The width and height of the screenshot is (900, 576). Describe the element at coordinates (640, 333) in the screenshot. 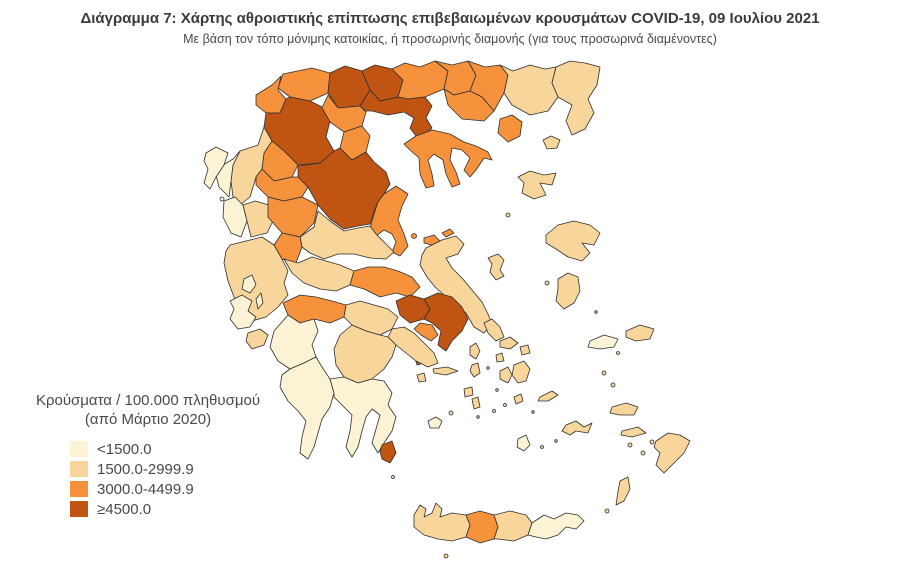

I see `region-samos` at that location.